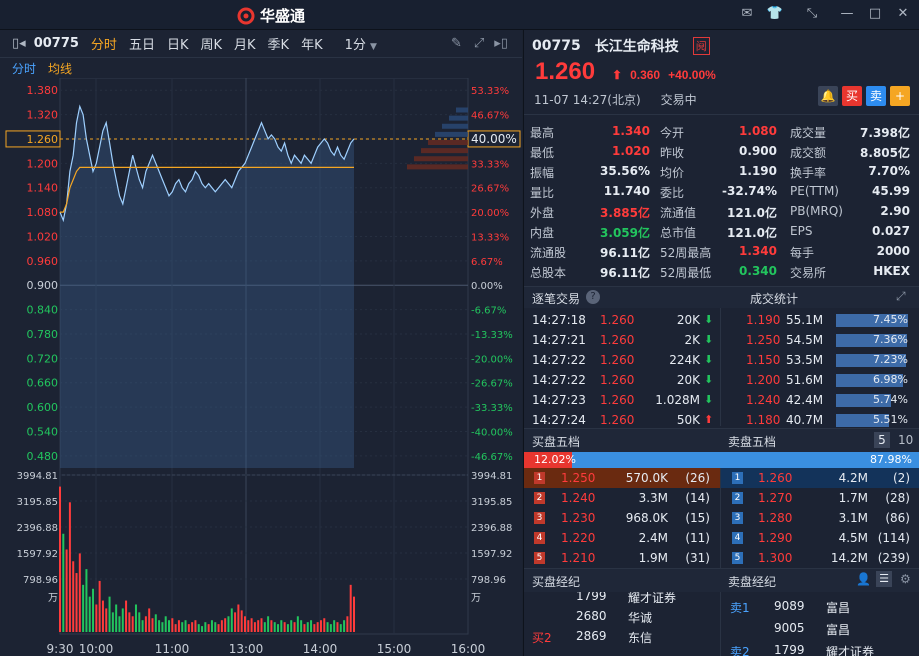  I want to click on stat-value: 8.805亿, so click(885, 153).